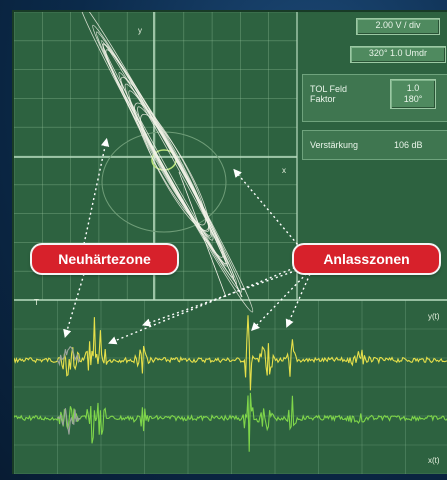 This screenshot has height=480, width=447. I want to click on gain-label: Verstärkung, so click(334, 145).